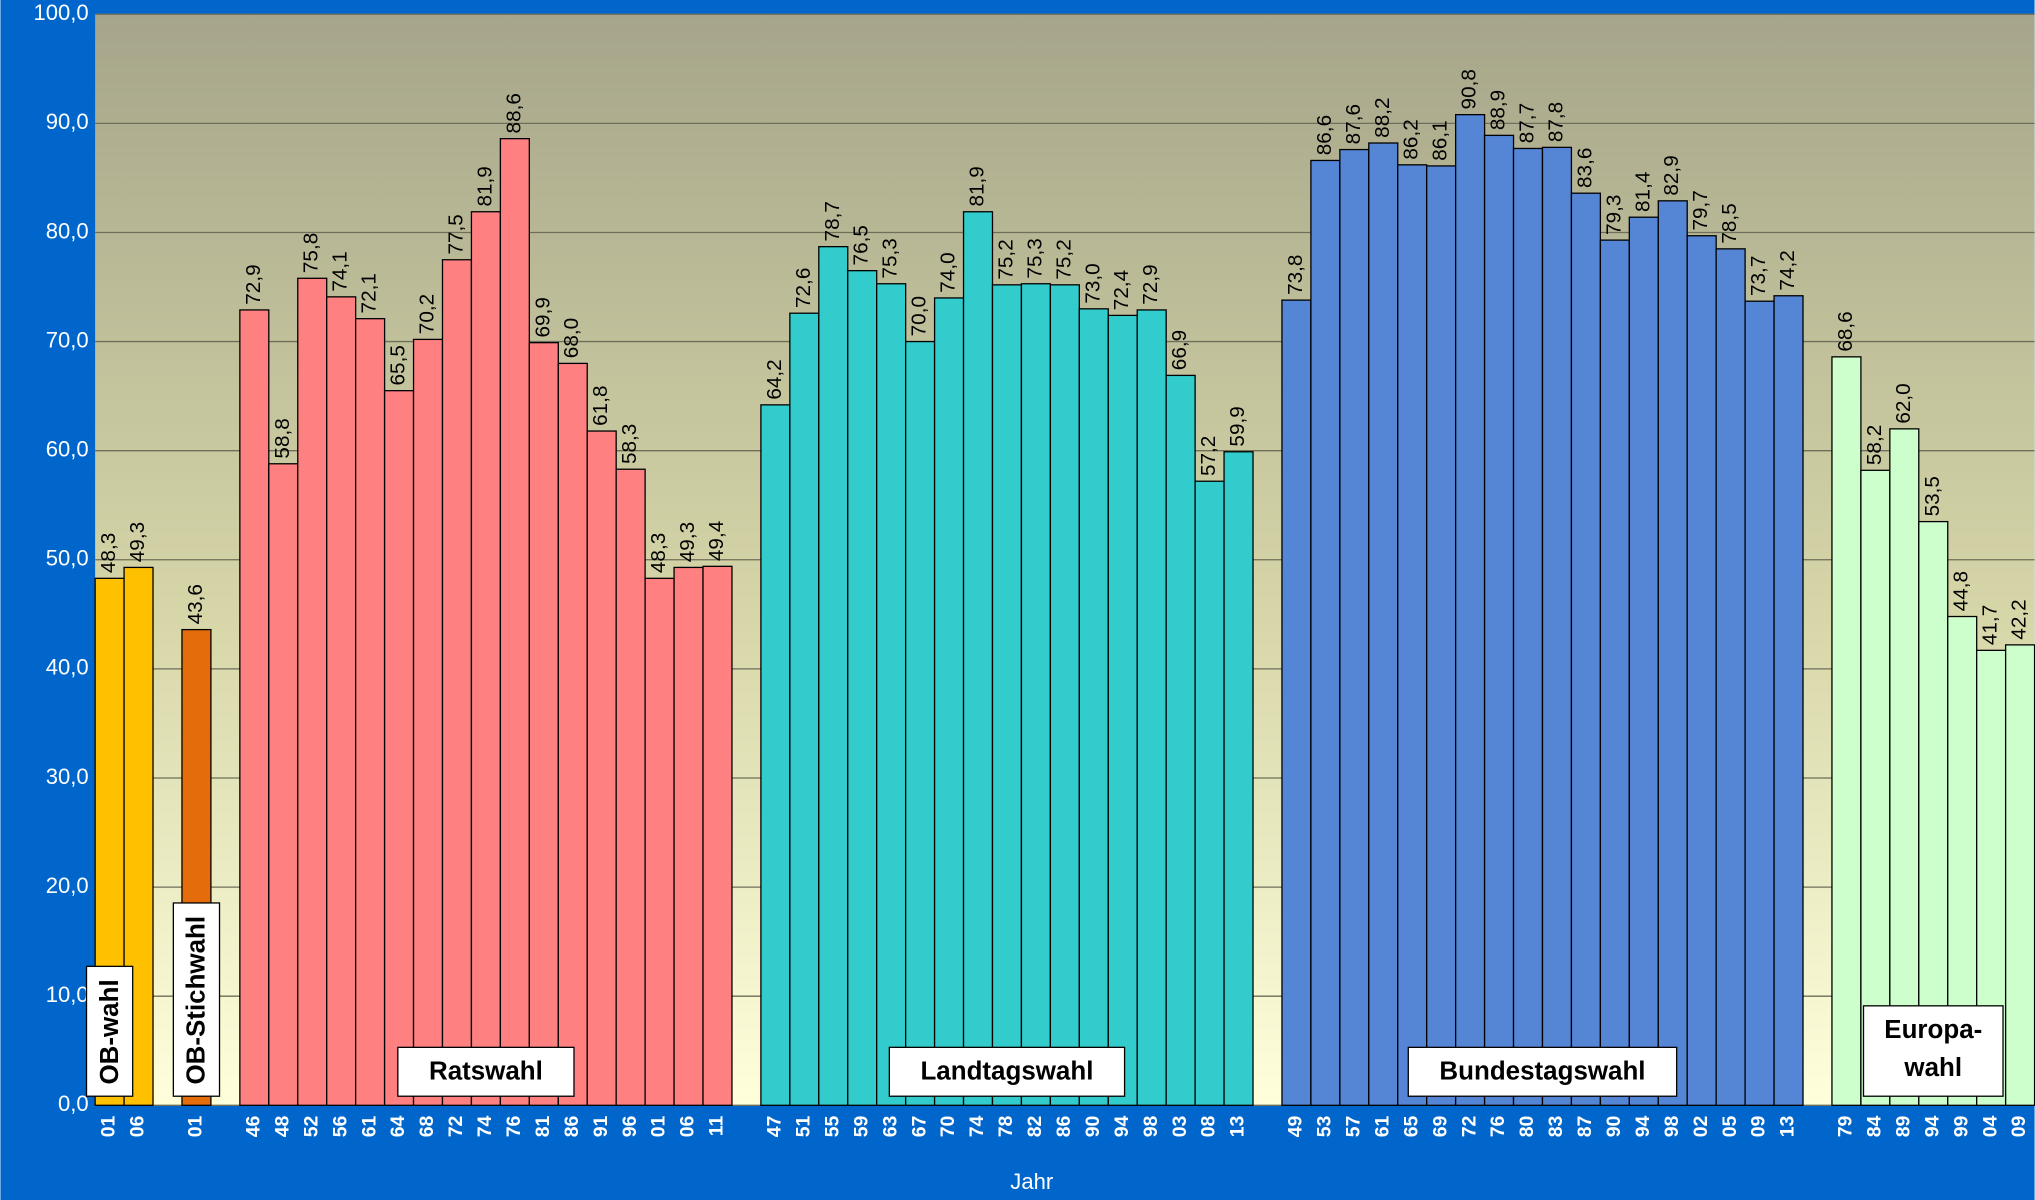 The width and height of the screenshot is (2035, 1200). What do you see at coordinates (1758, 276) in the screenshot?
I see `value-label: 73,7` at bounding box center [1758, 276].